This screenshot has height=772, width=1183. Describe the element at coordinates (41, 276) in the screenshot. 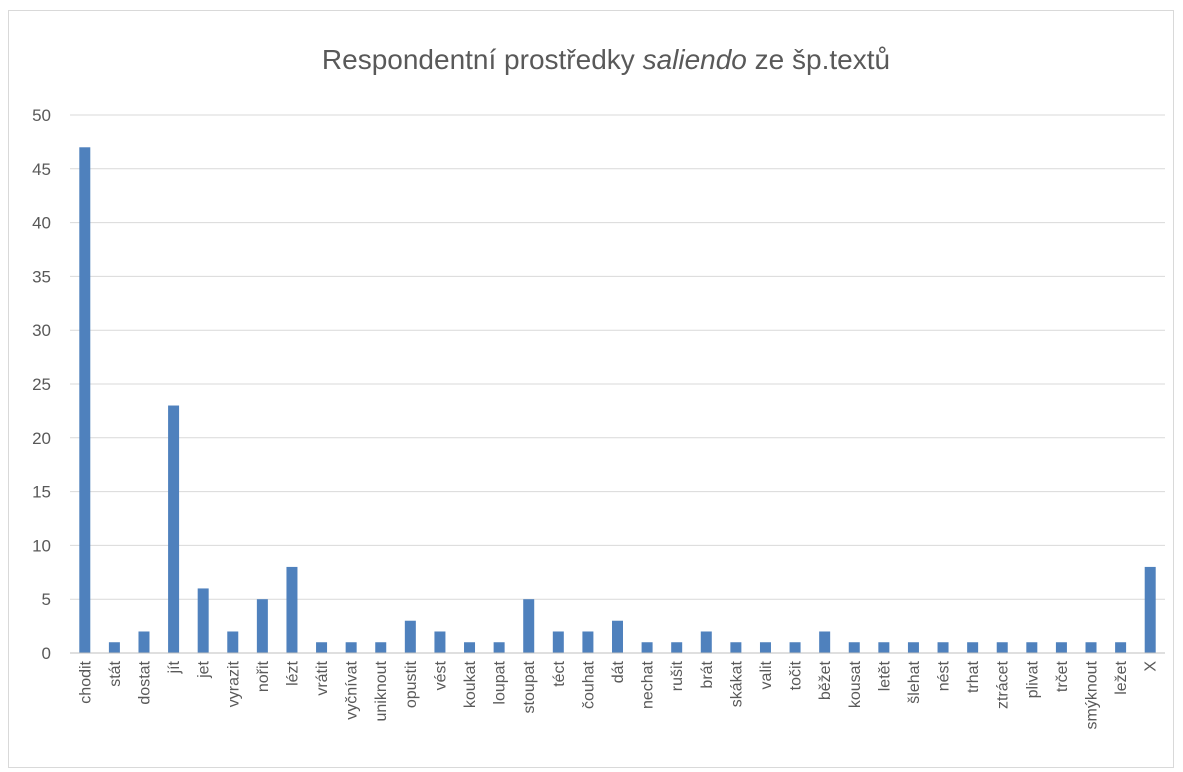

I see `y-tick-label: 35` at that location.